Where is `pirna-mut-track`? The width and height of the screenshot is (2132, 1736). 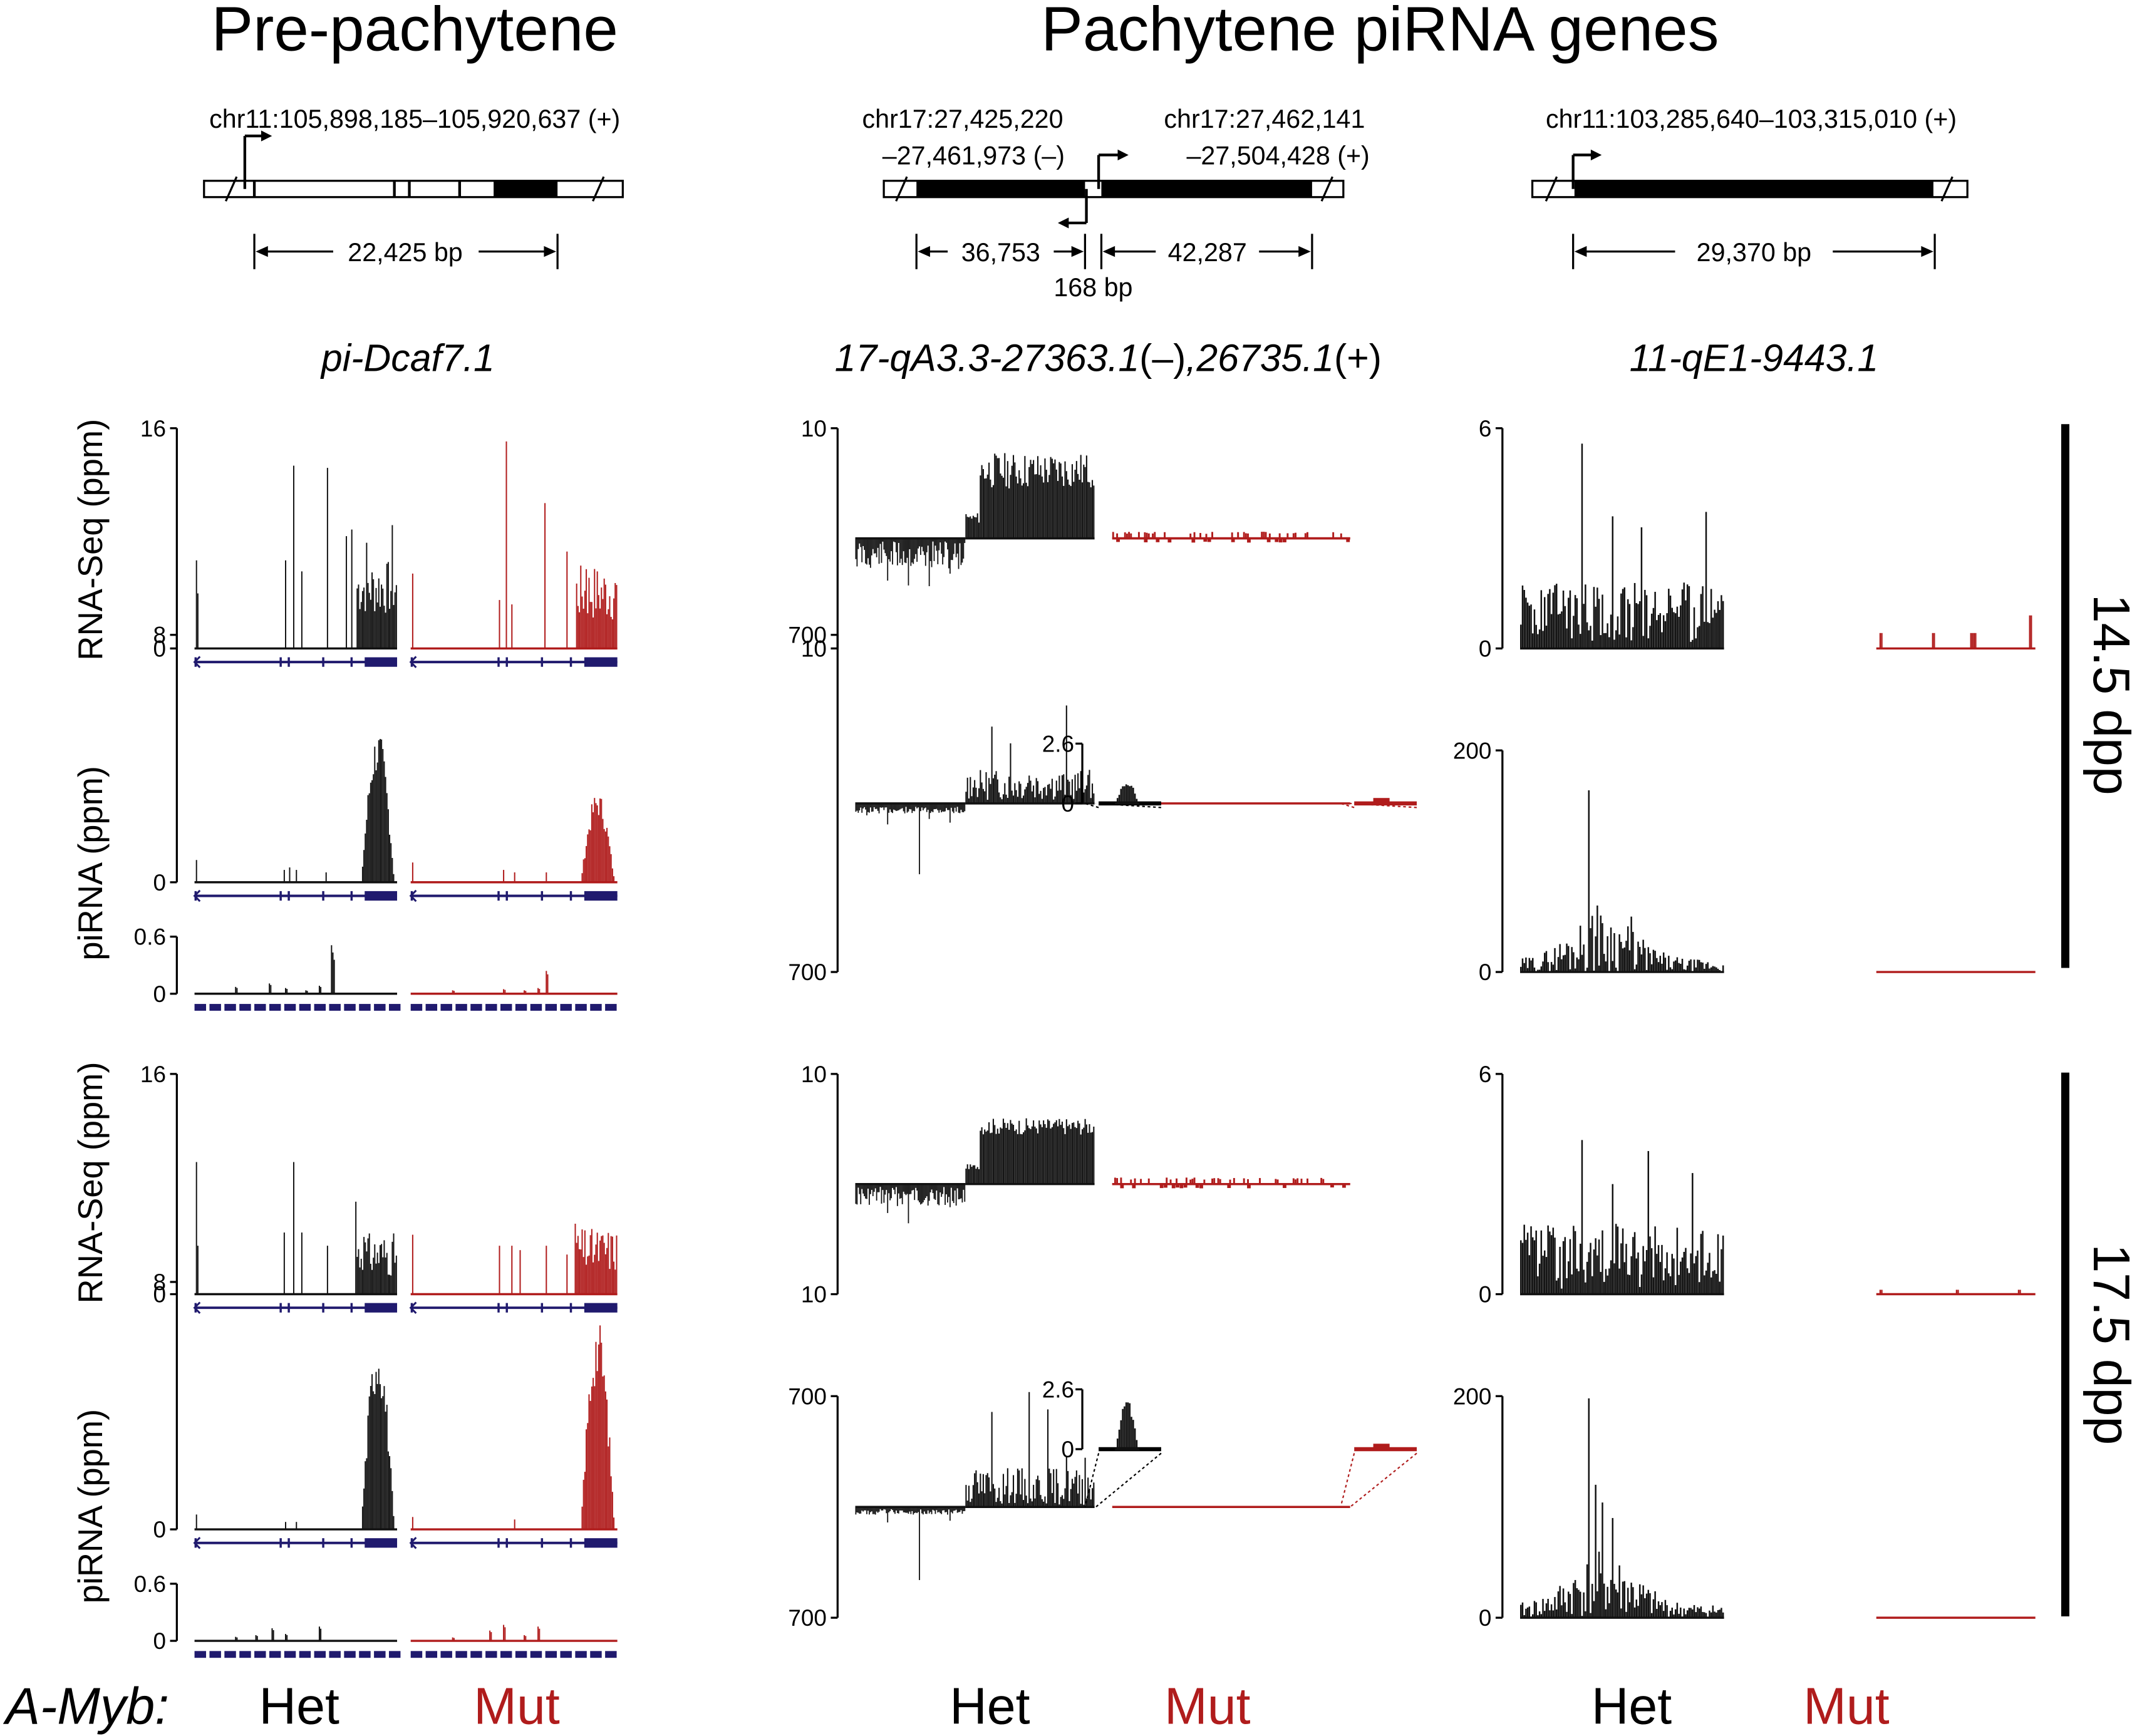 pirna-mut-track is located at coordinates (513, 840).